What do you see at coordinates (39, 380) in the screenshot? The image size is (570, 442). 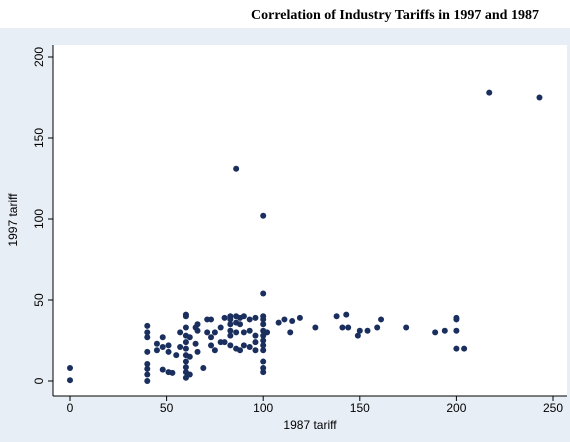 I see `y-tick-label: 0` at bounding box center [39, 380].